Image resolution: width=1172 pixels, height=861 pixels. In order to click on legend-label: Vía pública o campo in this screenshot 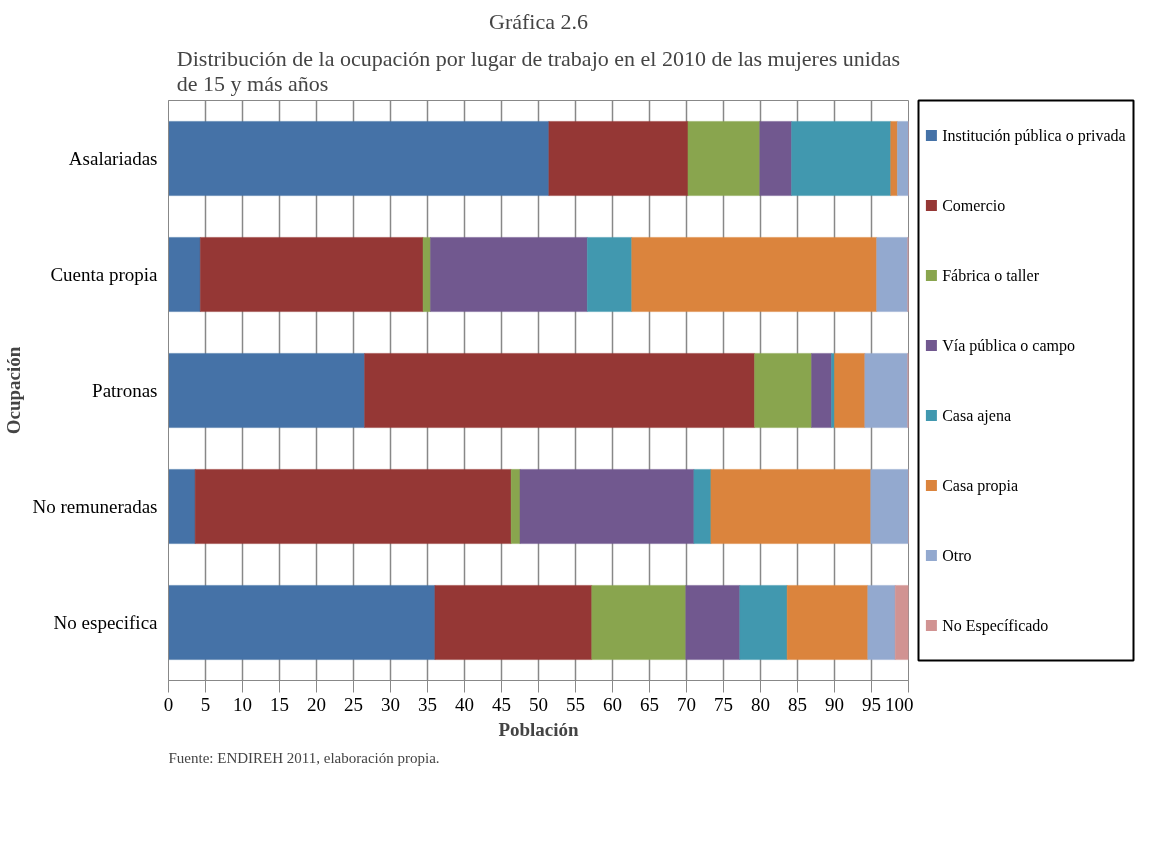, I will do `click(1008, 346)`.